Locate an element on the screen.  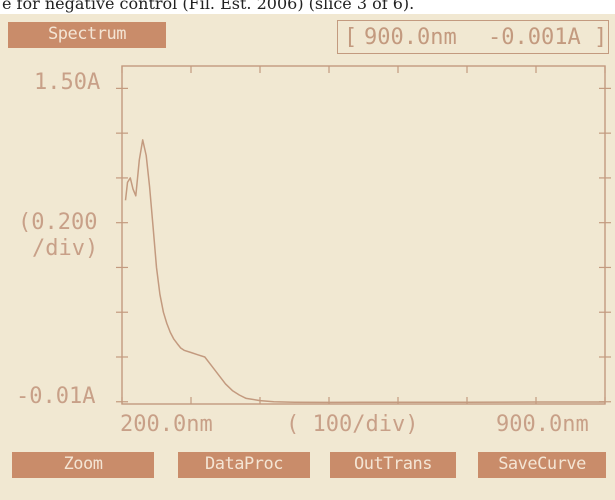
x-axis-min-label: 200.0nm is located at coordinates (166, 424).